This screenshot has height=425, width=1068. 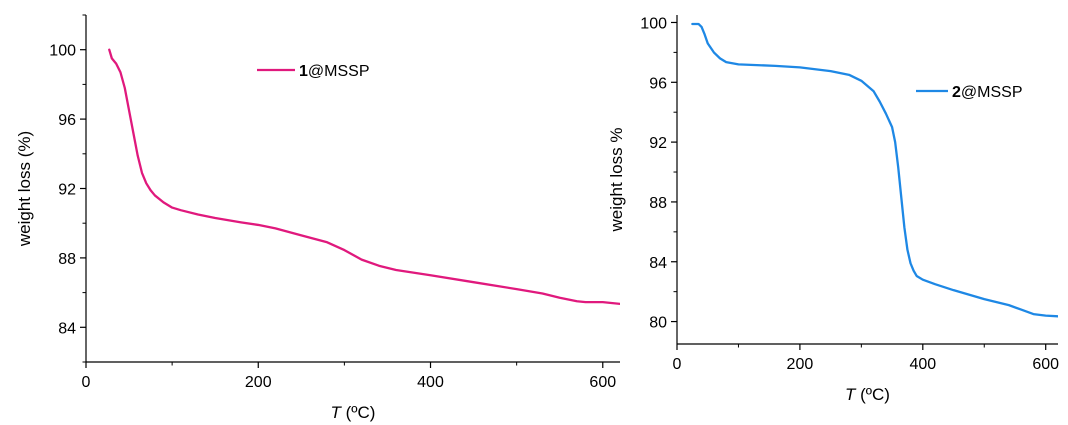 I want to click on legend: 1@MSSP, so click(x=313, y=71).